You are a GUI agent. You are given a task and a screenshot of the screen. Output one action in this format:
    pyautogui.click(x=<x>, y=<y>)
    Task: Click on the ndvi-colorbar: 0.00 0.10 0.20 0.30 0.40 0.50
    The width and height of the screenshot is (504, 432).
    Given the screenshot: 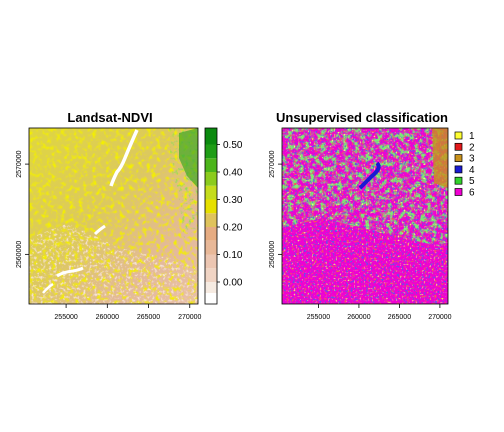 What is the action you would take?
    pyautogui.click(x=223, y=216)
    